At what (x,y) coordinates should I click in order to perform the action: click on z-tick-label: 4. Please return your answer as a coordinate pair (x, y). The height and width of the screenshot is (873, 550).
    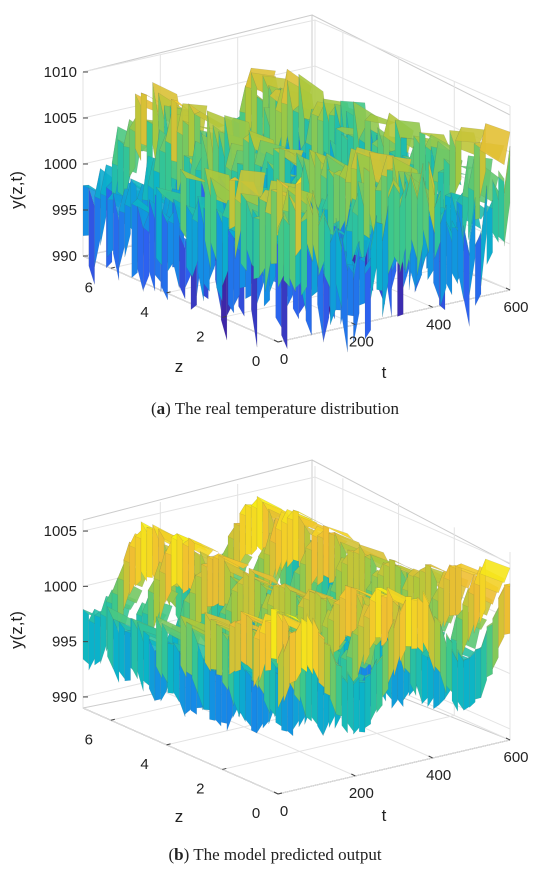
    Looking at the image, I should click on (144, 312).